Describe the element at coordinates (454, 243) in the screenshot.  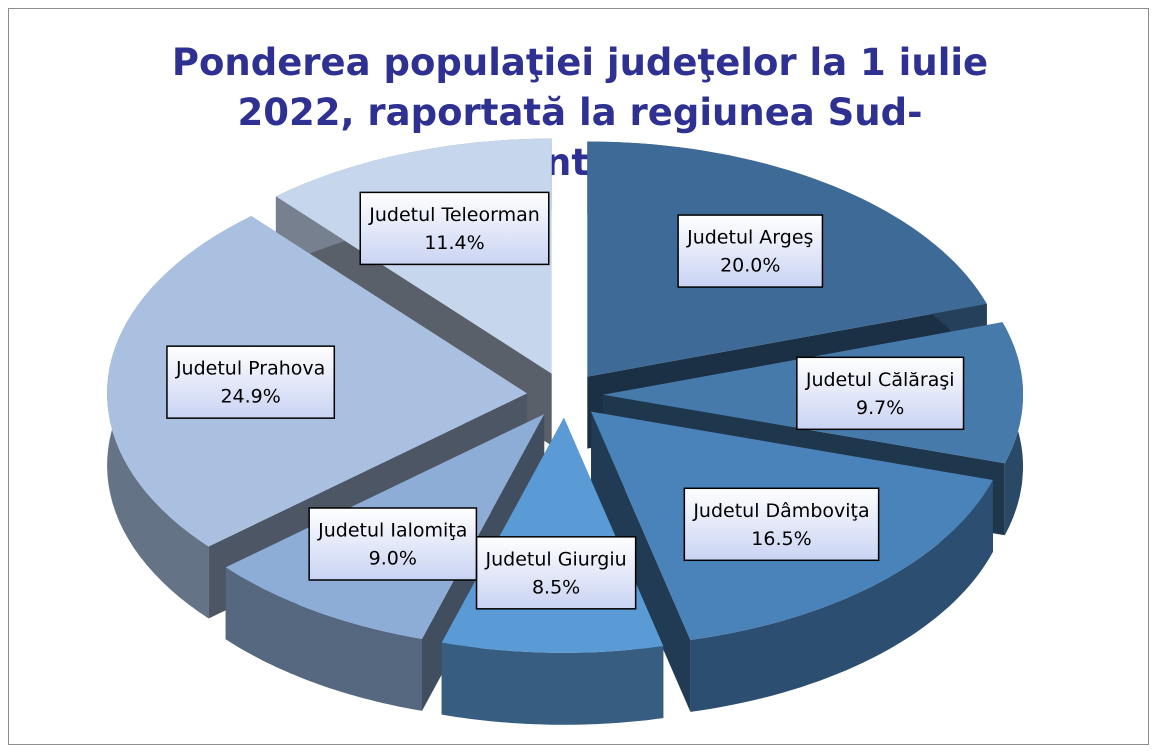
I see `value-label: 11.4%` at that location.